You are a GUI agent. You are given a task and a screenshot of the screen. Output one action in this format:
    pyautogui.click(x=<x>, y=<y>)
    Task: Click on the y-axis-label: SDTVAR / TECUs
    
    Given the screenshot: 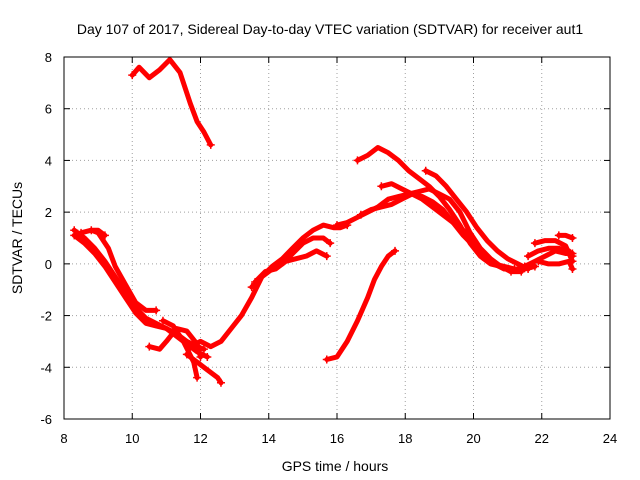 What is the action you would take?
    pyautogui.click(x=17, y=238)
    